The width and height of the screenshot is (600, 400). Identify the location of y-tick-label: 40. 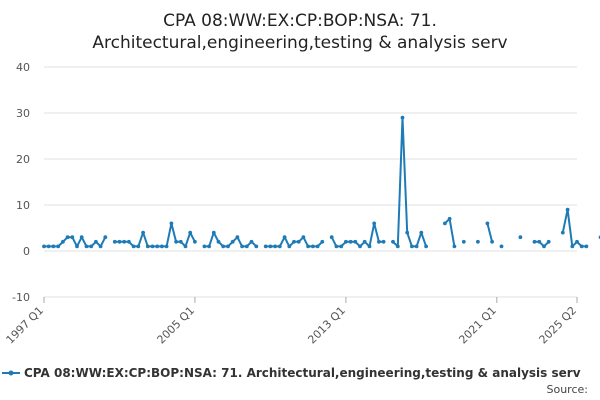
(23, 67).